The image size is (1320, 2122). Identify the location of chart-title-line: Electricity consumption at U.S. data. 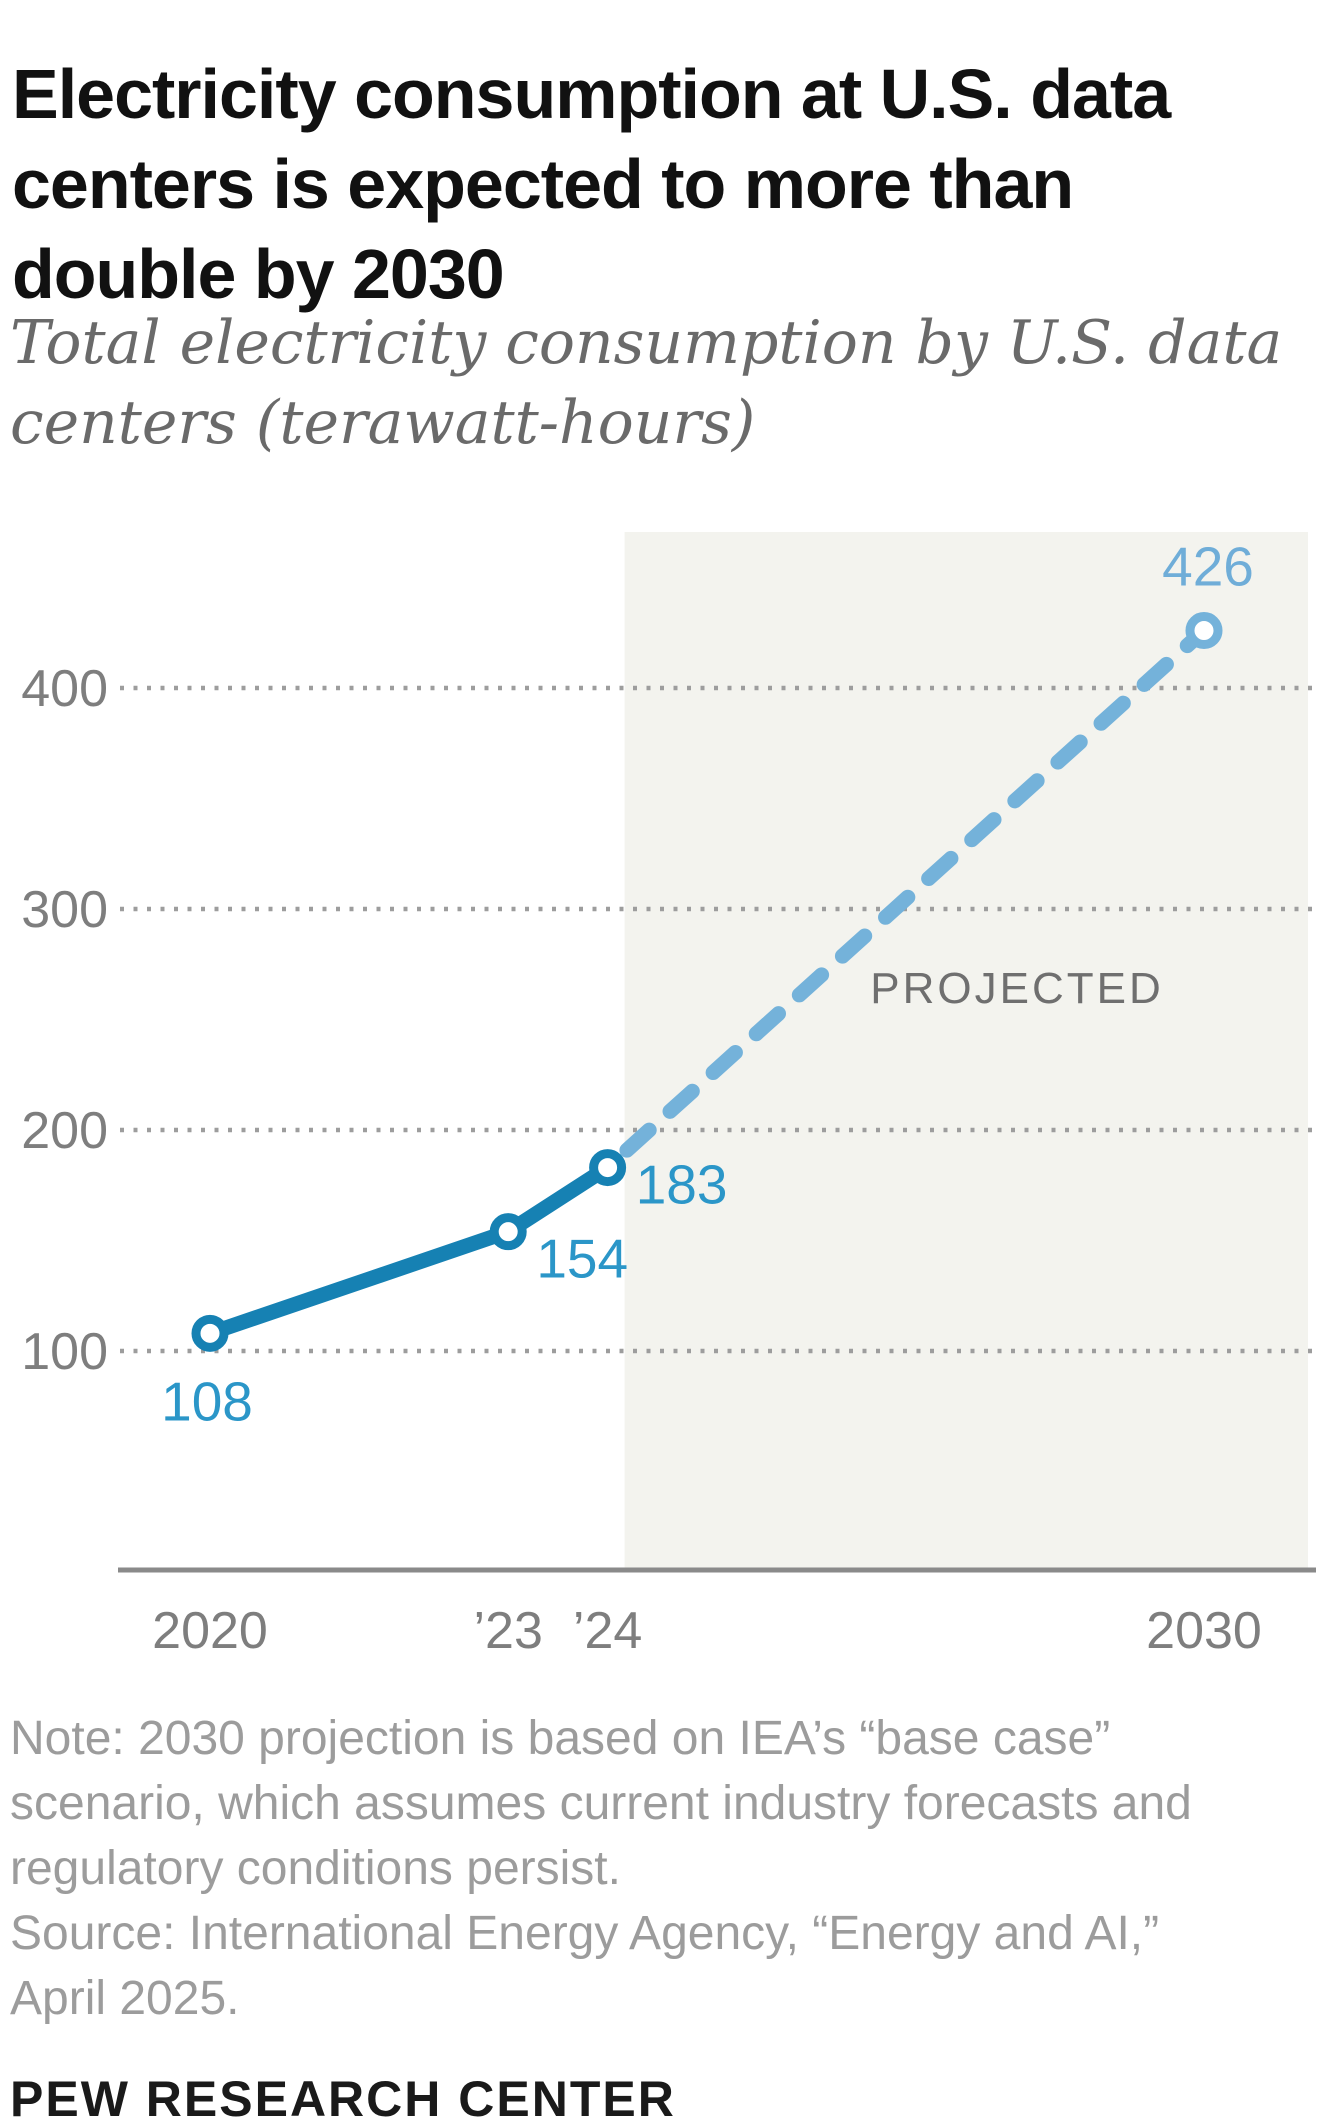
(591, 93).